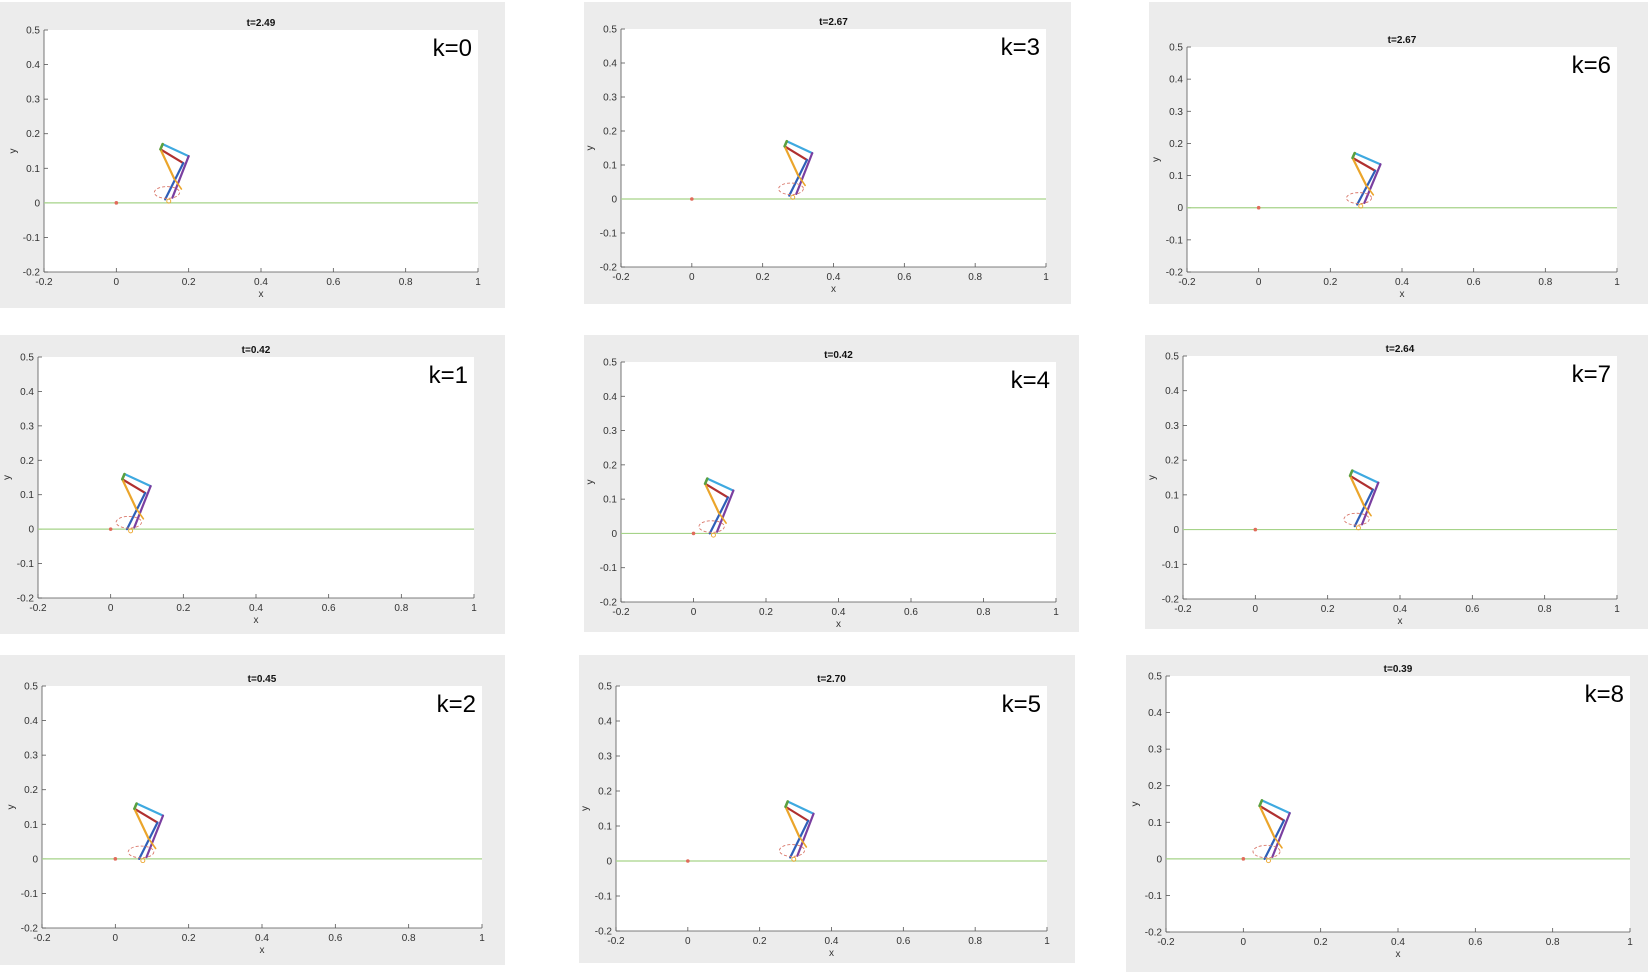 This screenshot has height=974, width=1650. Describe the element at coordinates (456, 704) in the screenshot. I see `subplot-k-label: k=2` at that location.